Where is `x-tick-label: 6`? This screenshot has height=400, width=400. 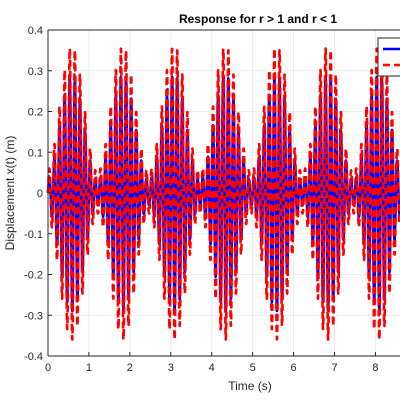
x-tick-label: 6 is located at coordinates (294, 368).